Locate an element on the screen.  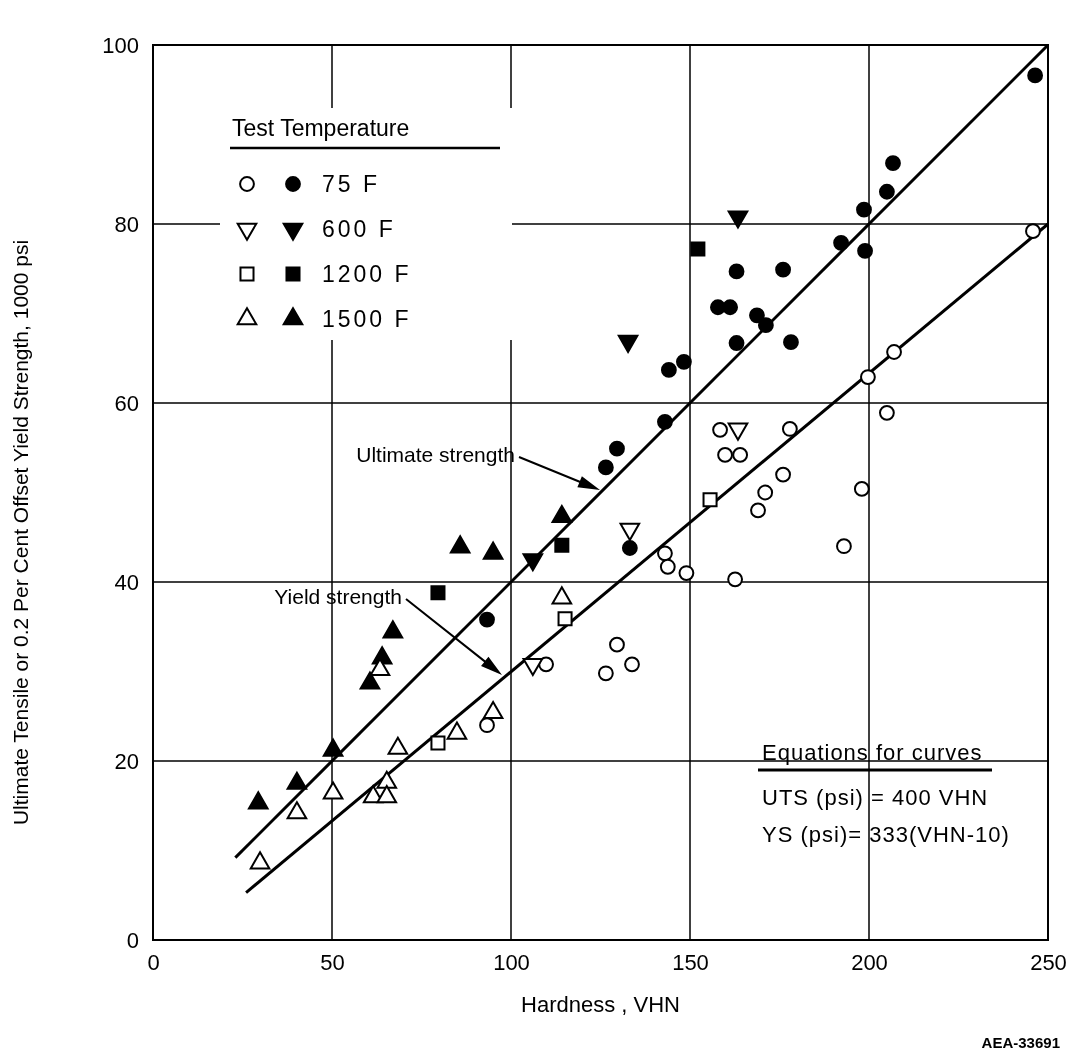
x-axis-title: Hardness , VHN is located at coordinates (600, 1004).